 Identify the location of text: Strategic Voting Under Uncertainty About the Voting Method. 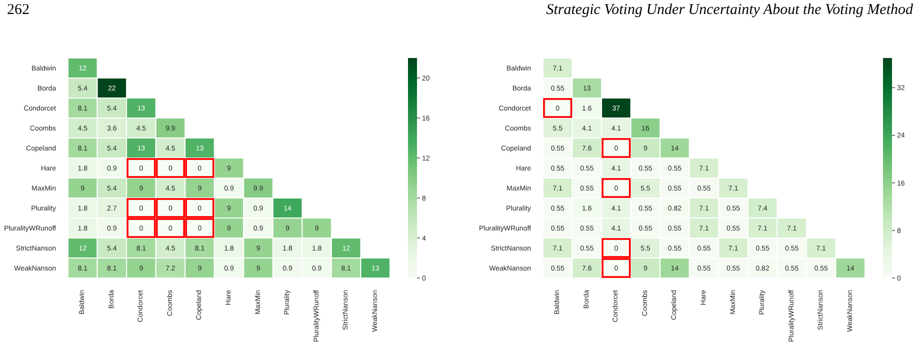
(729, 10).